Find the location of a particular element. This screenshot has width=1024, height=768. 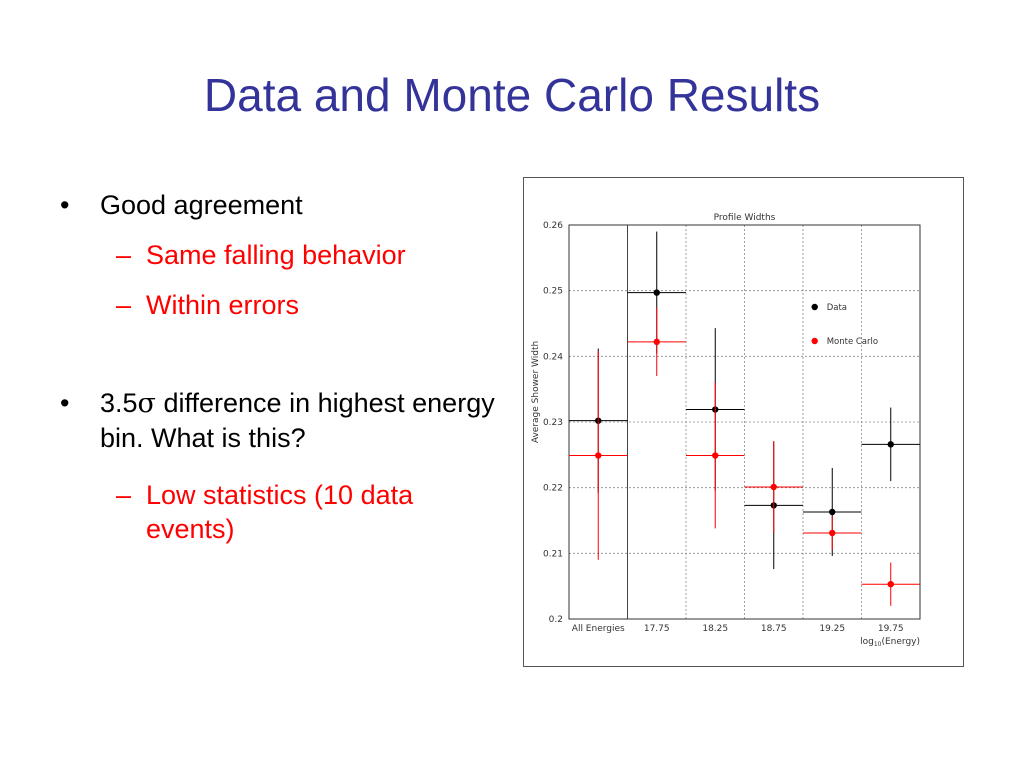

x-tick-label: 17.75 is located at coordinates (657, 629).